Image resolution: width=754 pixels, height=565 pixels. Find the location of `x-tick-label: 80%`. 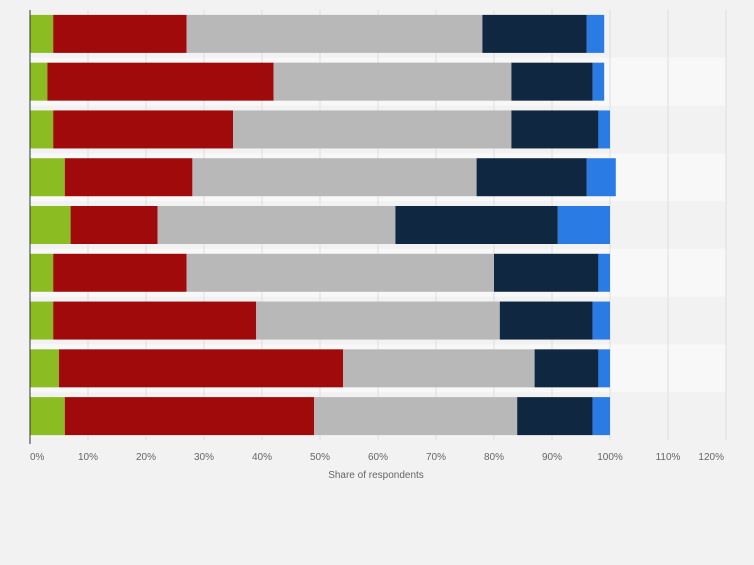

x-tick-label: 80% is located at coordinates (494, 457).